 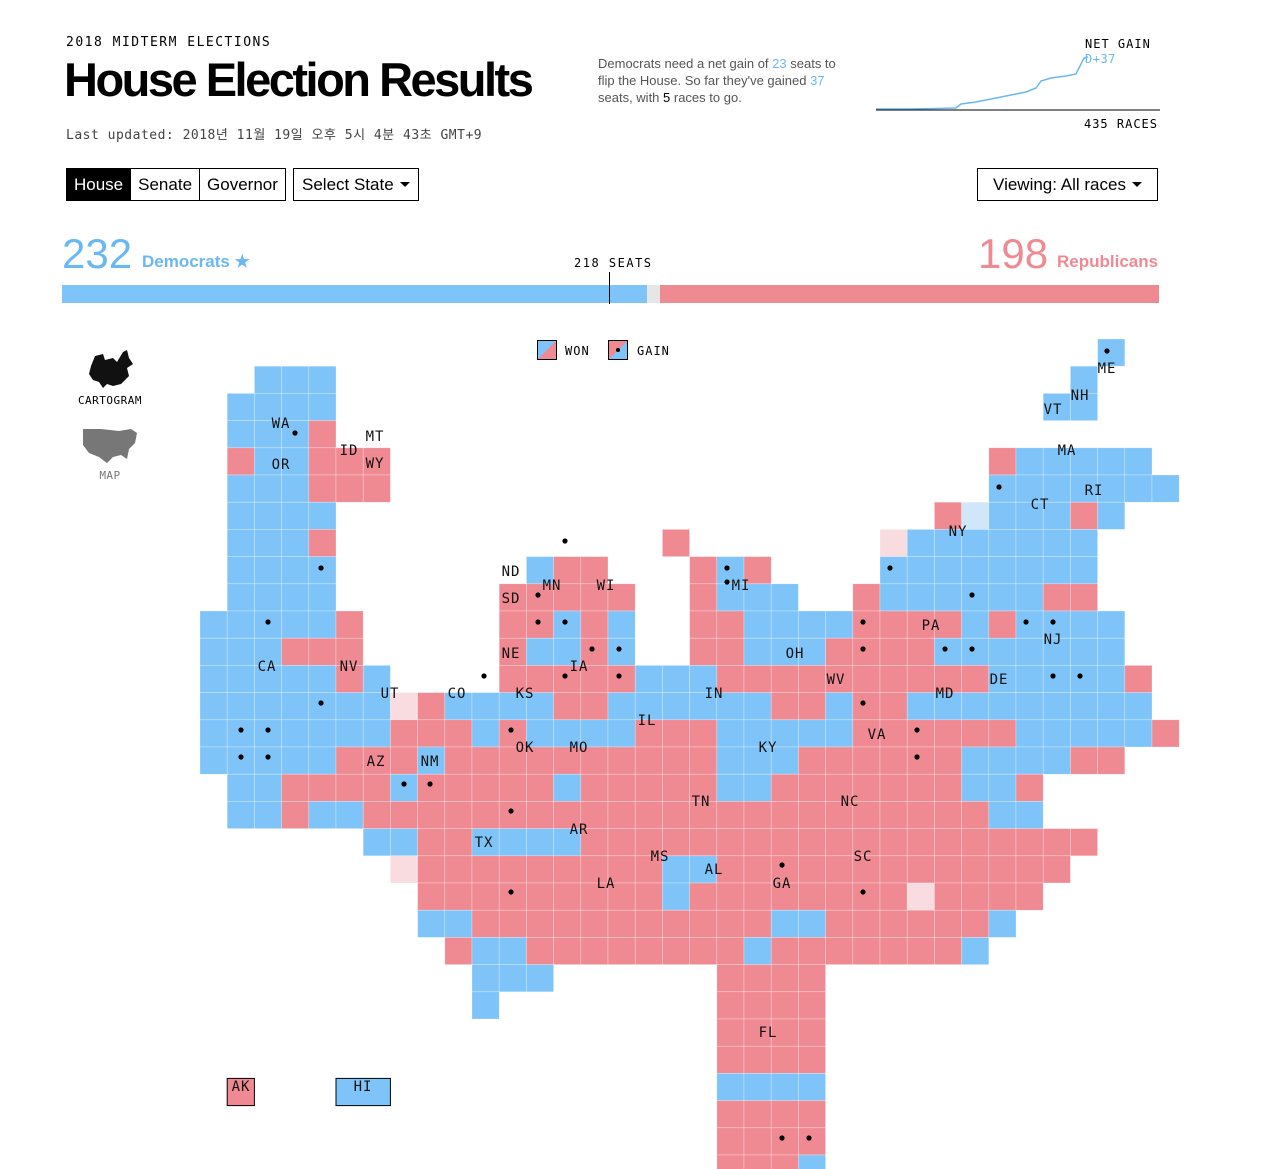 I want to click on map-toggle: MAP, so click(x=110, y=452).